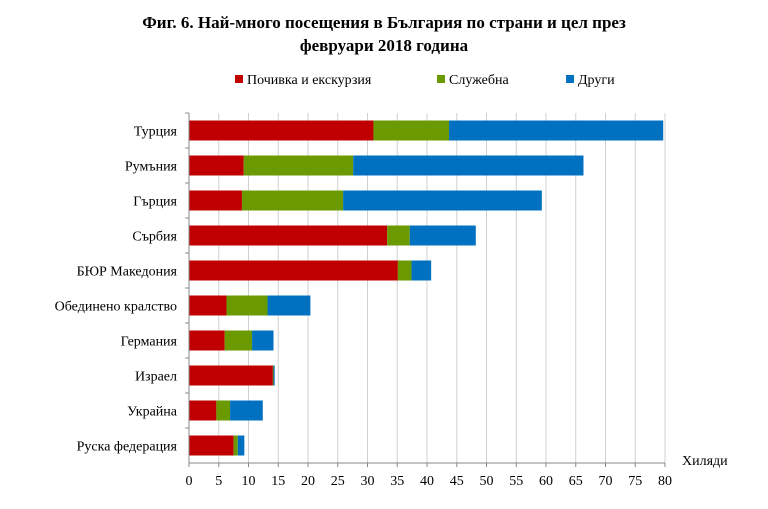  I want to click on legend: Почивка и екскурзия Служебна Други, so click(425, 80).